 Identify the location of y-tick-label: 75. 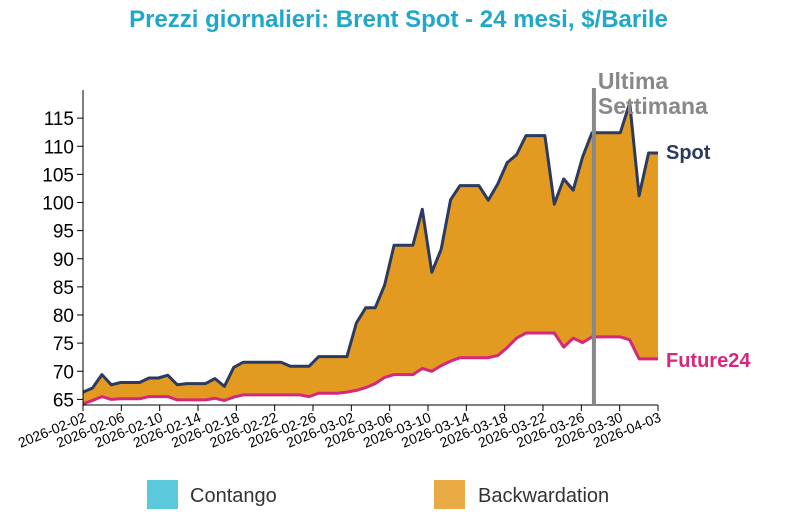
(63, 344).